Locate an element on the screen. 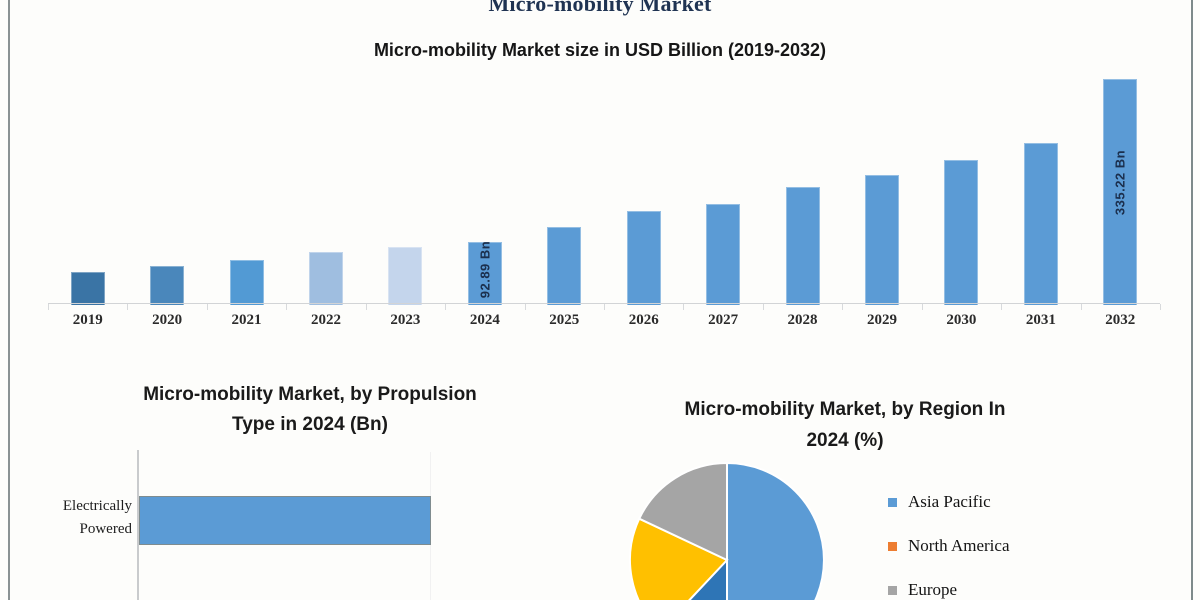 The image size is (1200, 600). propulsion-category-label-line1: Electrically is located at coordinates (97, 506).